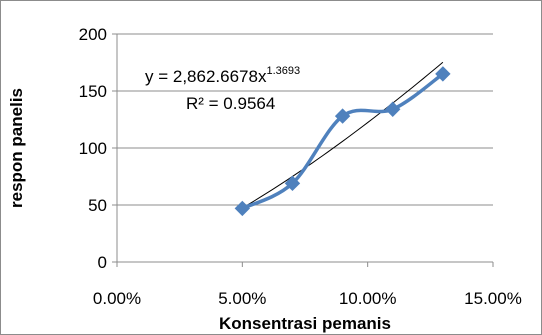 The height and width of the screenshot is (335, 542). Describe the element at coordinates (493, 298) in the screenshot. I see `x-tick-label: 15.00%` at that location.